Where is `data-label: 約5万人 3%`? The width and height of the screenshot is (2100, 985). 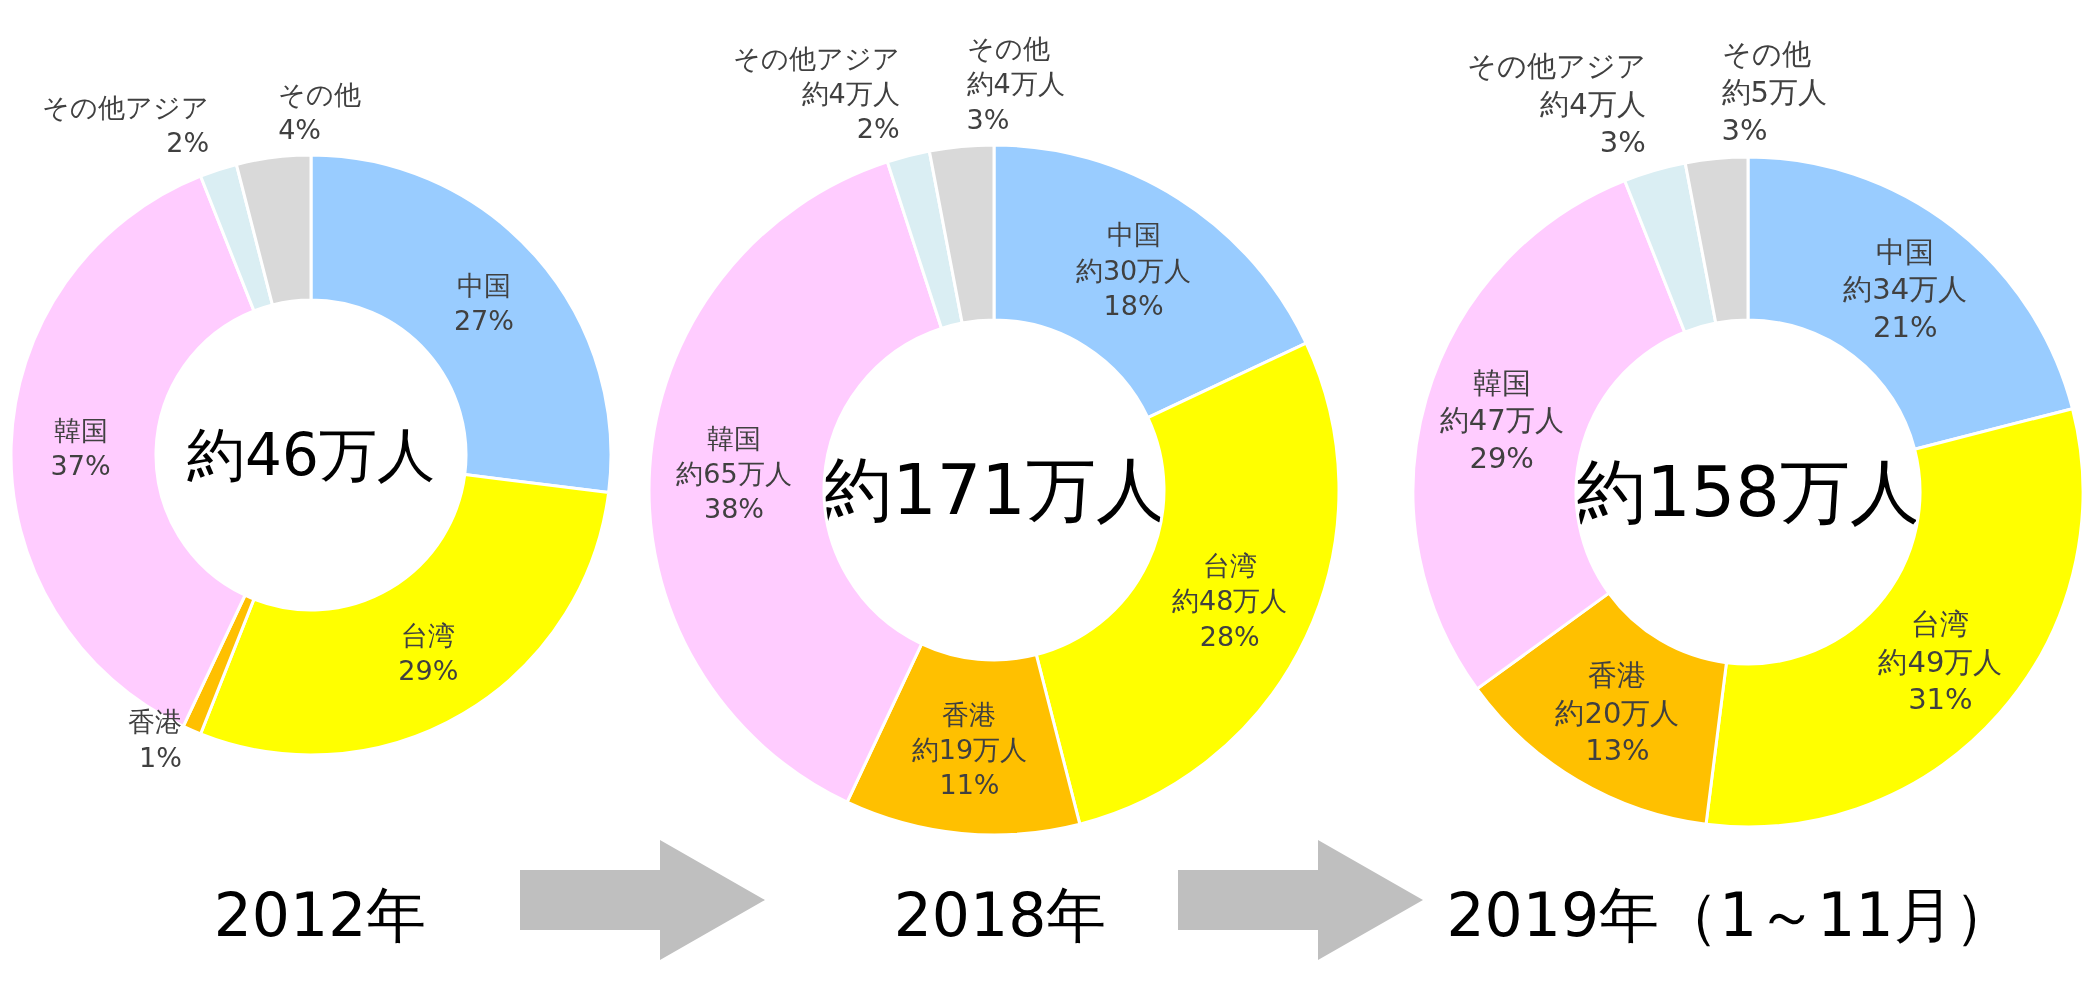 data-label: 約5万人 3% is located at coordinates (1774, 110).